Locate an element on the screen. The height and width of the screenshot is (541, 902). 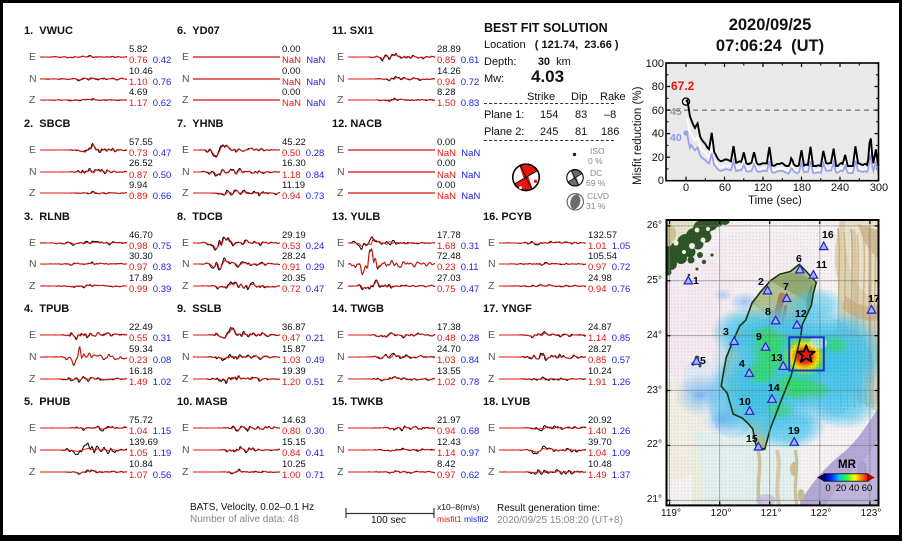
svg-text: 7 is located at coordinates (786, 287).